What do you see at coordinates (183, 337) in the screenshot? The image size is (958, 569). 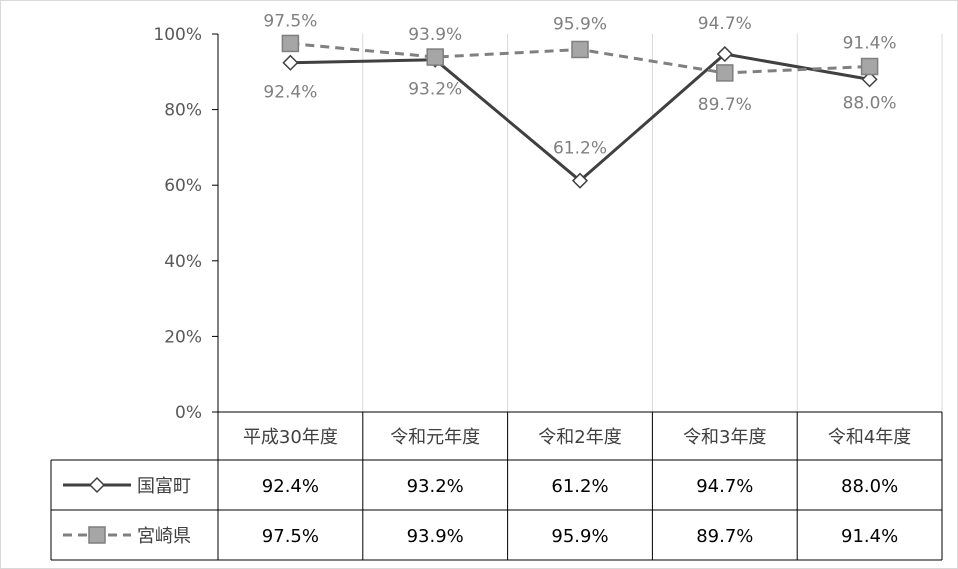 I see `y-tick-label: 20%` at bounding box center [183, 337].